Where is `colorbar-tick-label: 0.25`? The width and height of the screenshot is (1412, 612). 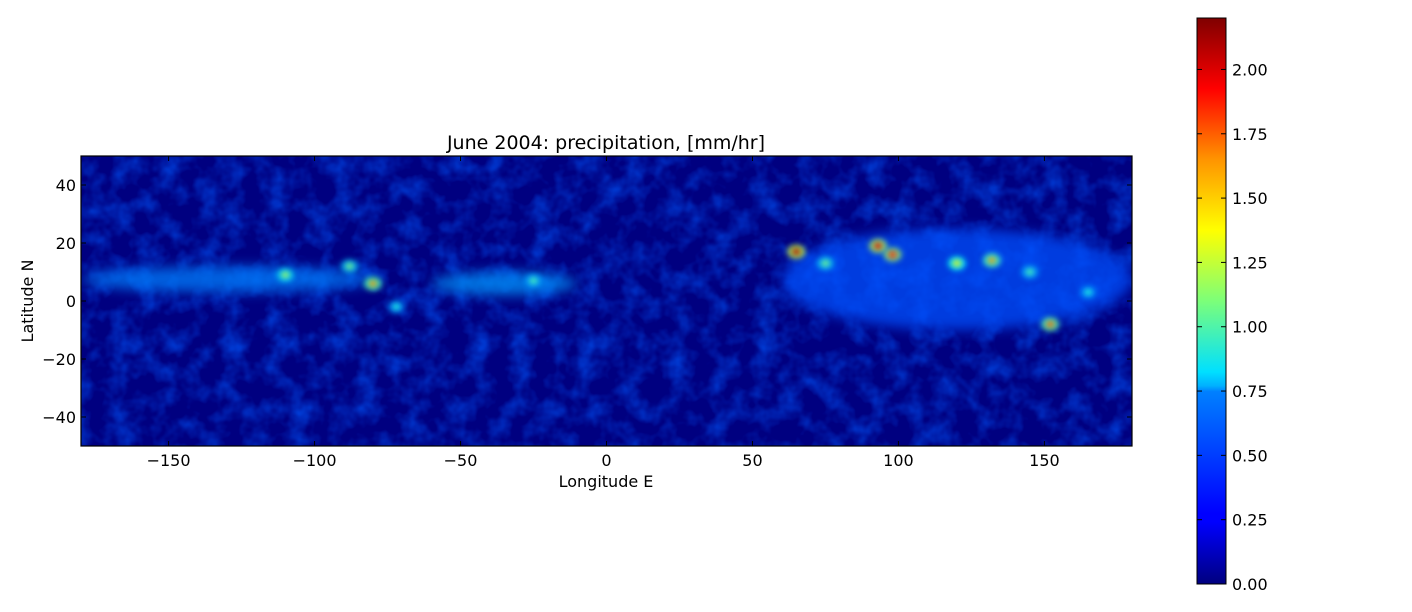
colorbar-tick-label: 0.25 is located at coordinates (1250, 520).